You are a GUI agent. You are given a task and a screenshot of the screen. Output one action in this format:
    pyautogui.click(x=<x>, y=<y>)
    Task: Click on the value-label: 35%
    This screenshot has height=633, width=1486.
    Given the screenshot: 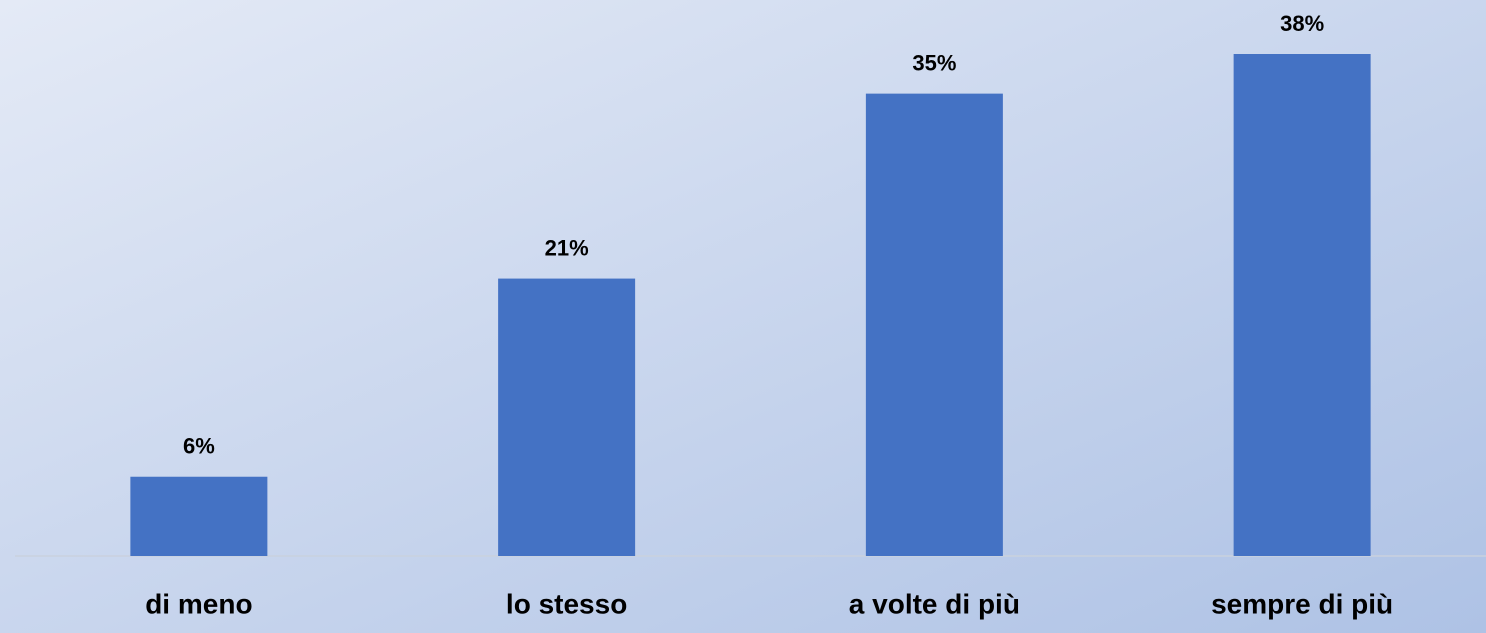 What is the action you would take?
    pyautogui.click(x=934, y=62)
    